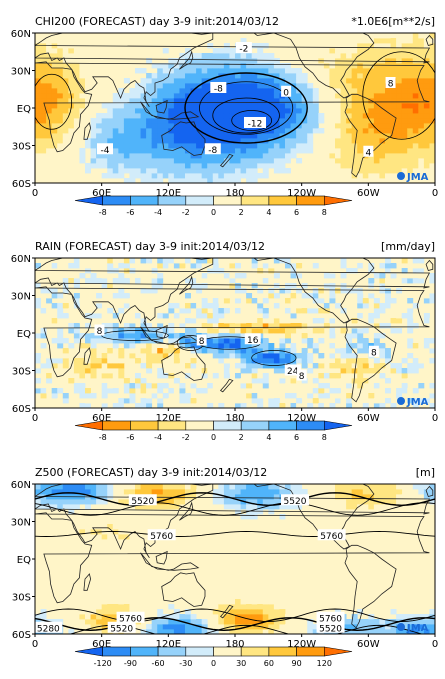 The width and height of the screenshot is (445, 679). I want to click on lon-tick-label: 120E, so click(168, 644).